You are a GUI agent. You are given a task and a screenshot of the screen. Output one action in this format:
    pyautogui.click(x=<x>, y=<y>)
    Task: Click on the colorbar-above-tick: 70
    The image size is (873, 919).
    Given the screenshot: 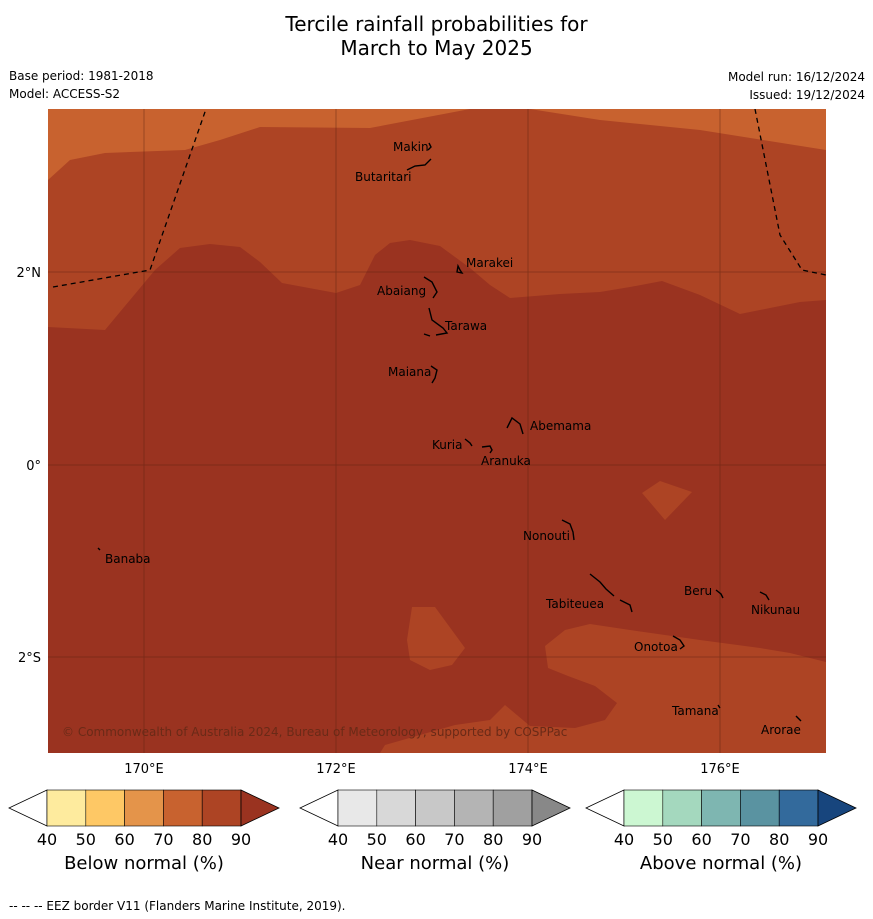 What is the action you would take?
    pyautogui.click(x=740, y=839)
    